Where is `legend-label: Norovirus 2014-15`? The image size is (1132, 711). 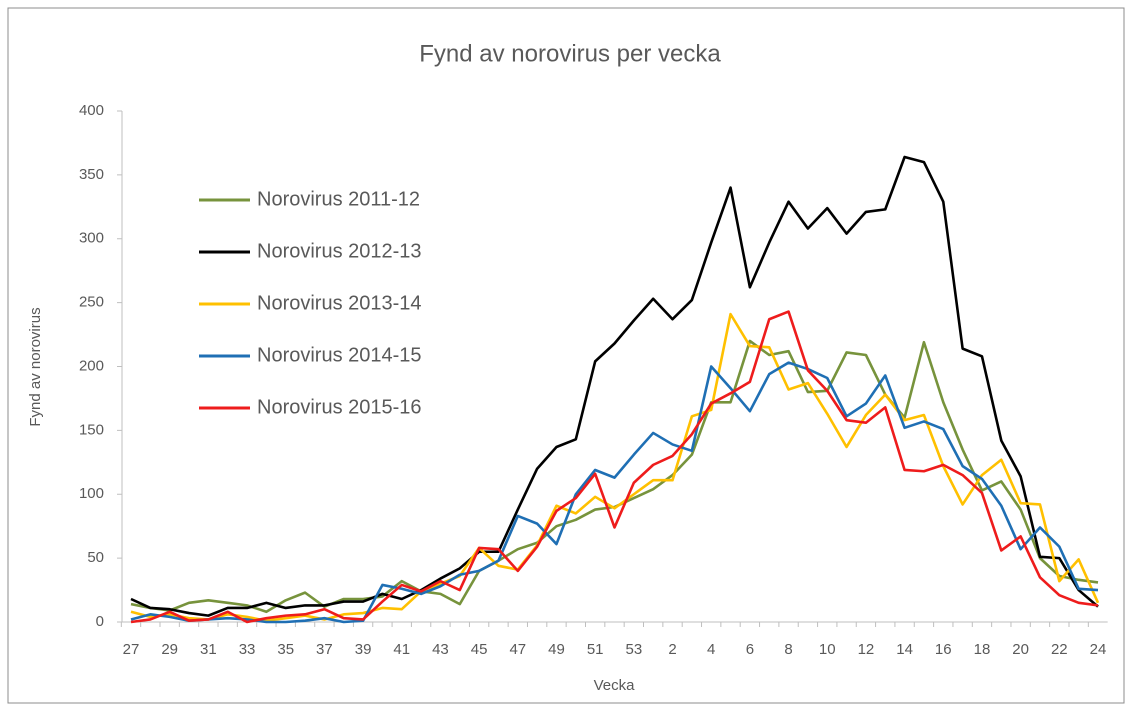 legend-label: Norovirus 2014-15 is located at coordinates (339, 355).